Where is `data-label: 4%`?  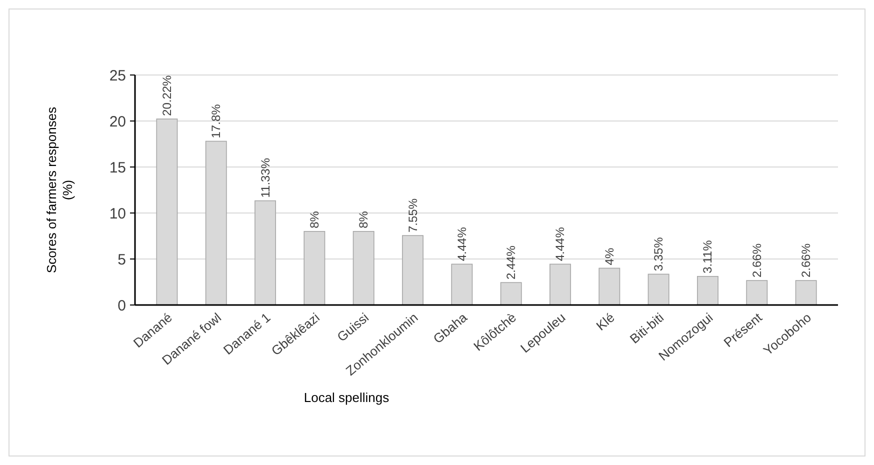
data-label: 4% is located at coordinates (609, 257).